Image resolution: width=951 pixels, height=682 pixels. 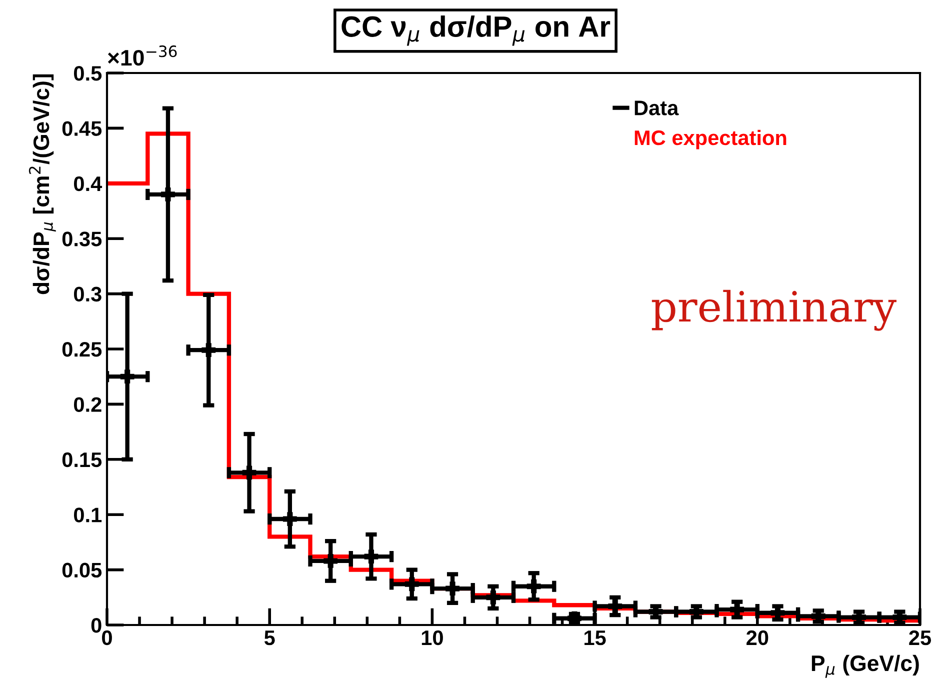 What do you see at coordinates (656, 108) in the screenshot?
I see `legend-label: Data` at bounding box center [656, 108].